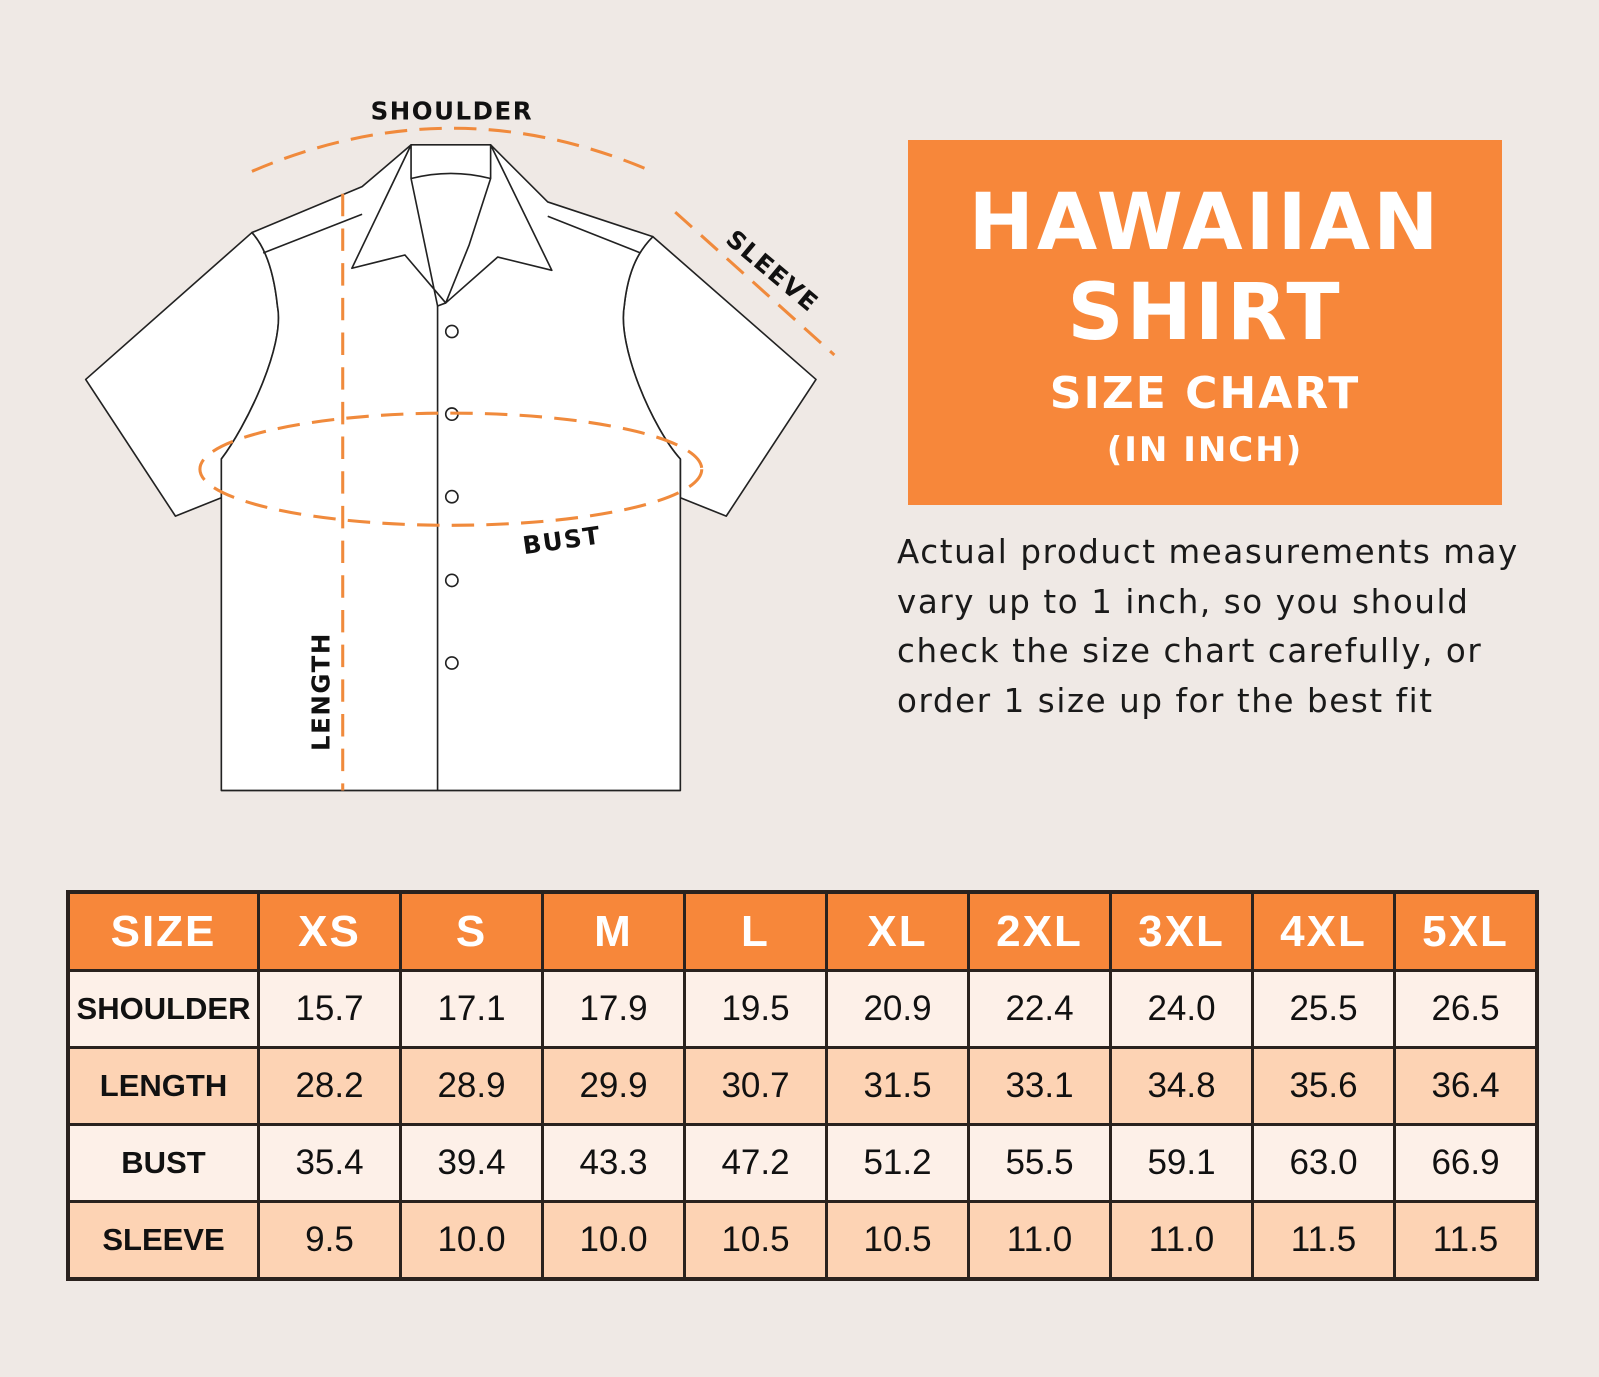 The image size is (1599, 1377). I want to click on header-cell: XL, so click(897, 931).